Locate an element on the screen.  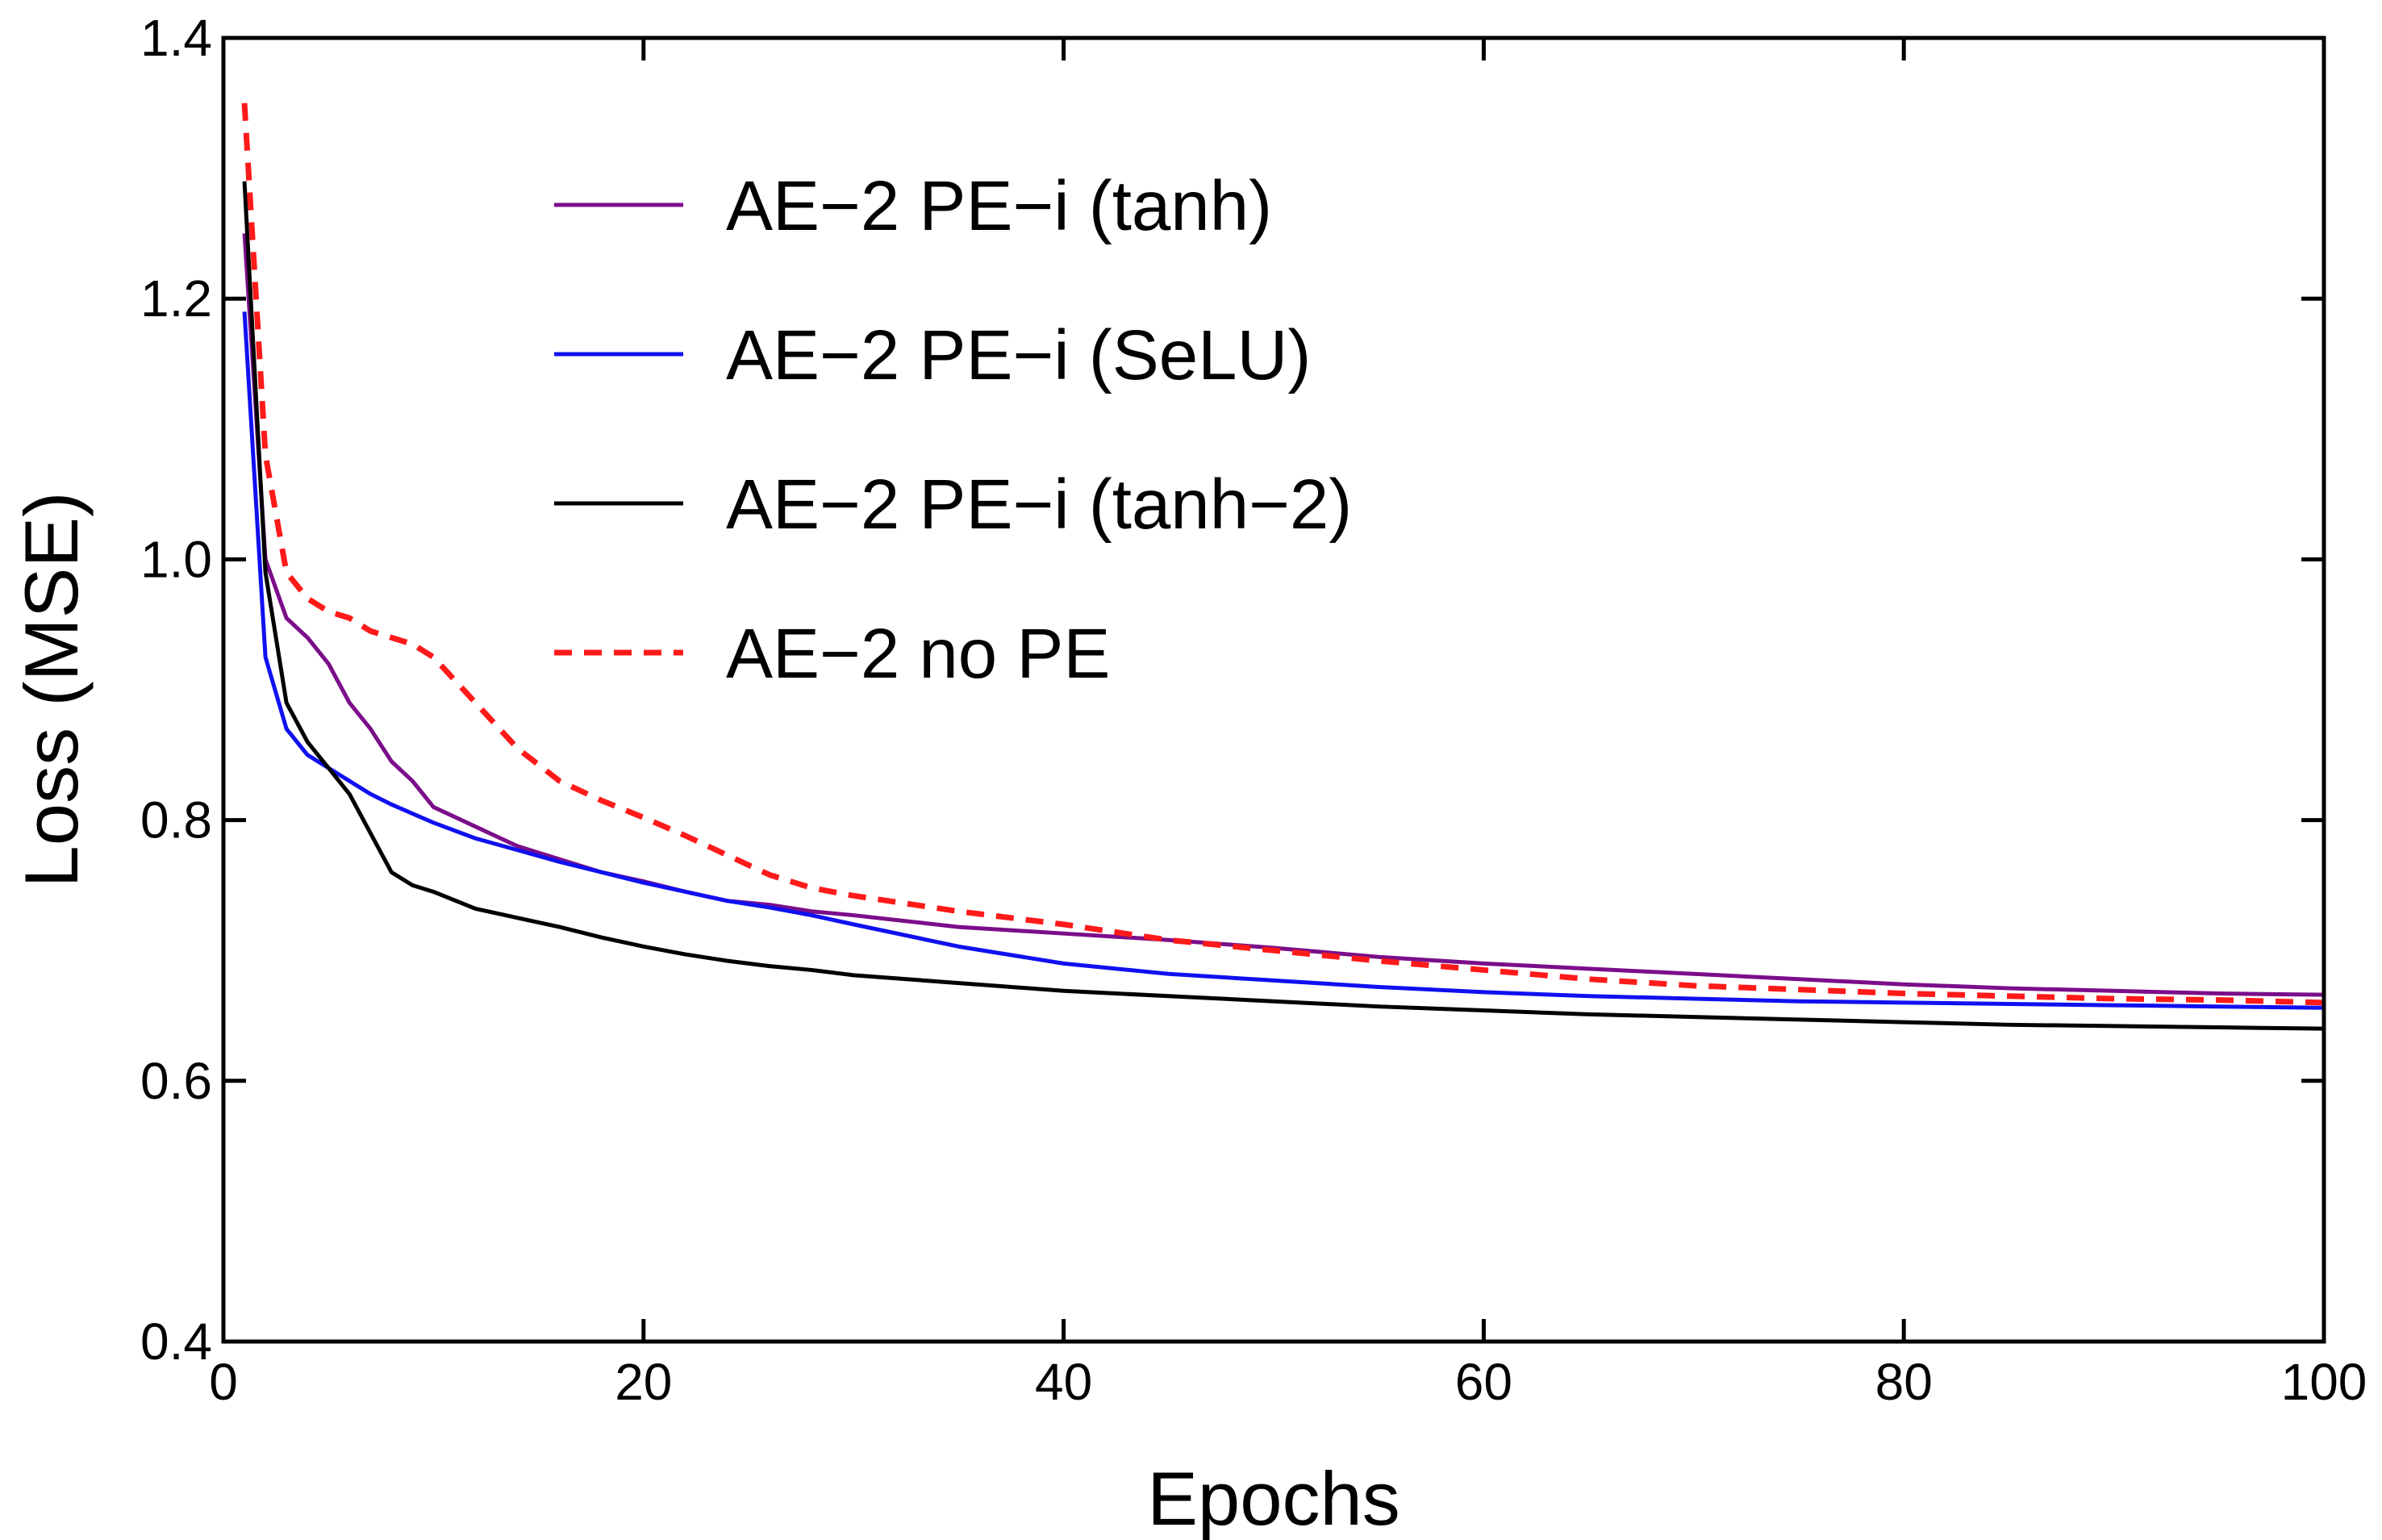
x-axis-label: Epochs is located at coordinates (1273, 1498).